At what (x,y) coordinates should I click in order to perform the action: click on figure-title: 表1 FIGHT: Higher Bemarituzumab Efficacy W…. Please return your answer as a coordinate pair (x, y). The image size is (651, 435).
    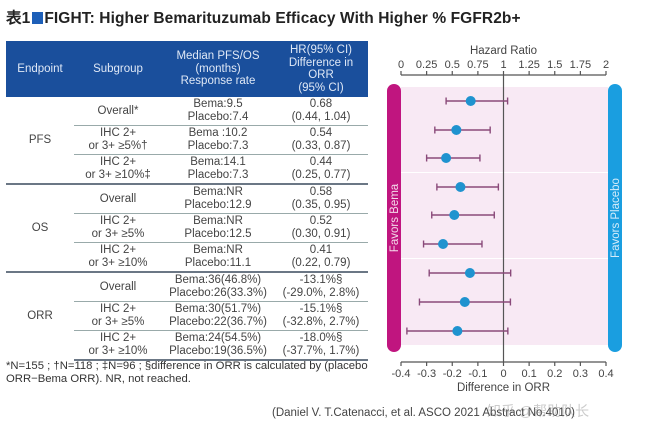
    Looking at the image, I should click on (263, 17).